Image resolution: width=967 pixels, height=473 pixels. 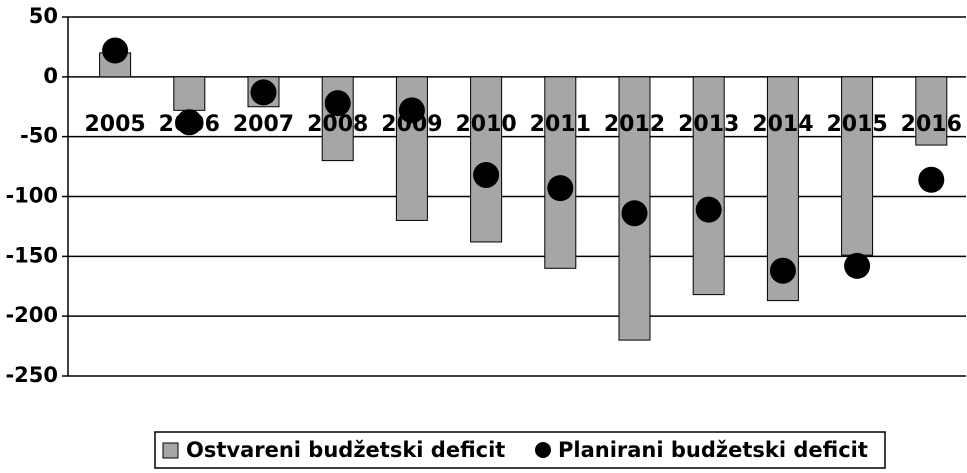 What do you see at coordinates (634, 124) in the screenshot?
I see `x-tick-label: 2012` at bounding box center [634, 124].